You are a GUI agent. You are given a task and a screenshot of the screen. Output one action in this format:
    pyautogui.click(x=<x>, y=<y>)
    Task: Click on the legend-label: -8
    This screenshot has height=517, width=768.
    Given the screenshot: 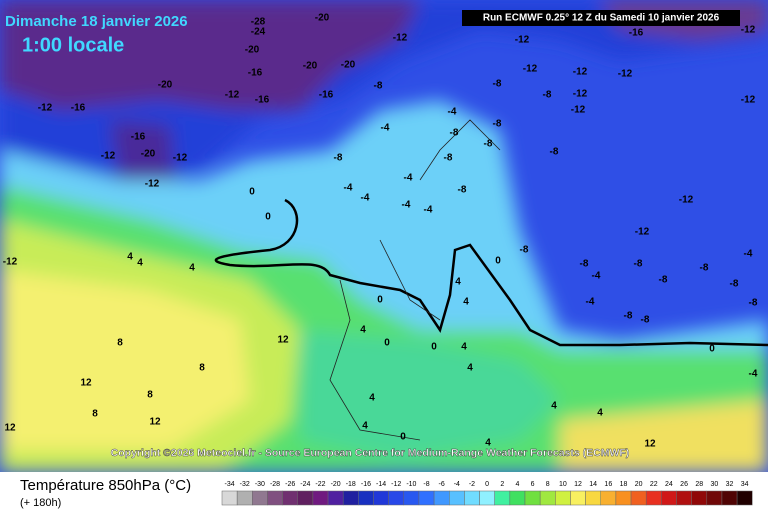 What is the action you would take?
    pyautogui.click(x=426, y=484)
    